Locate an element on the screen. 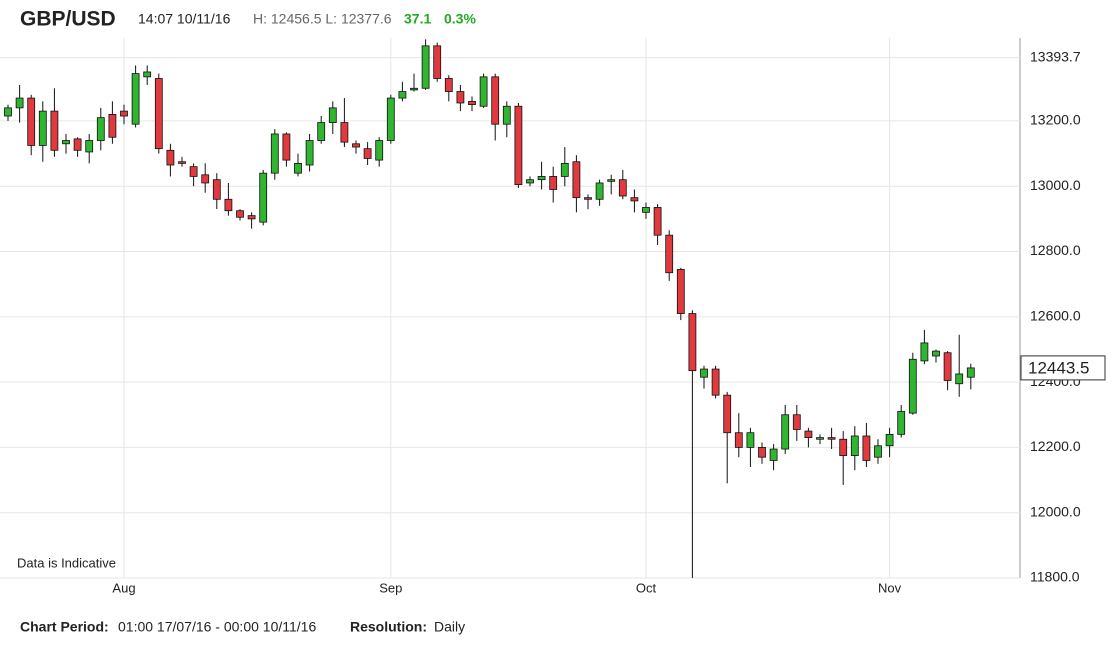  resolution: Daily is located at coordinates (449, 627).